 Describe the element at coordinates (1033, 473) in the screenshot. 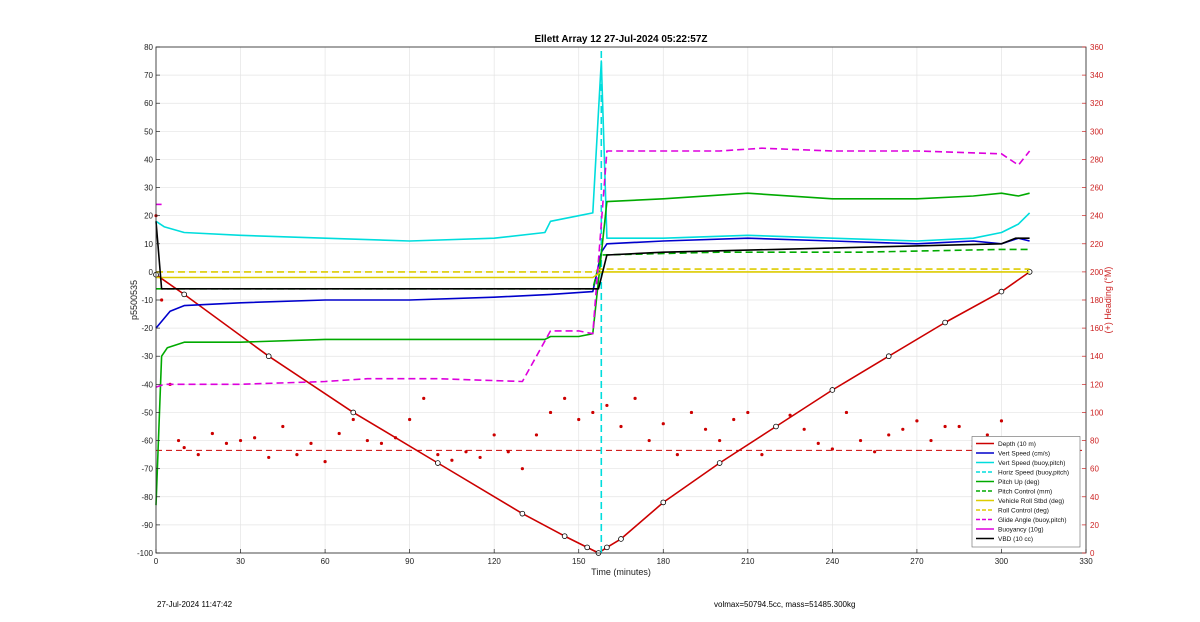

I see `legend-entry: Horiz Speed (buoy,pitch)` at that location.